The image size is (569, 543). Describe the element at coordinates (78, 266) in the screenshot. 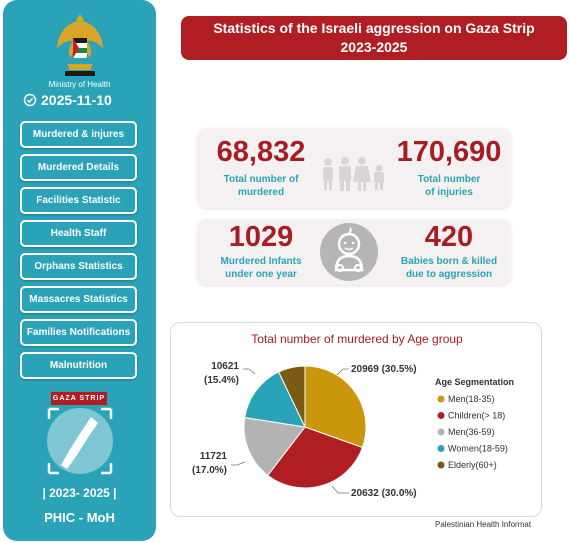

I see `nav-orphans-statistics-button: Orphans Statistics` at that location.